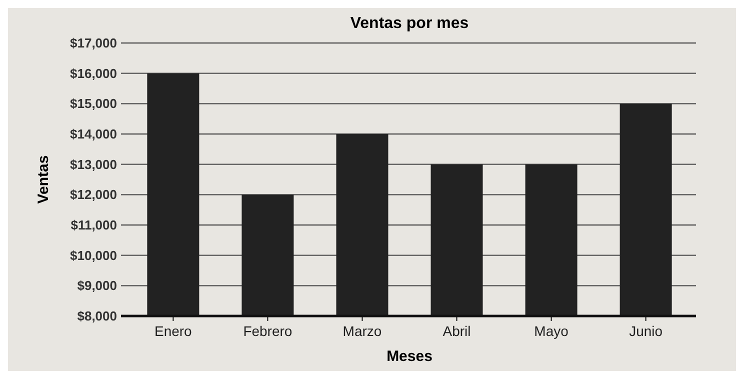 This screenshot has height=379, width=744. Describe the element at coordinates (409, 356) in the screenshot. I see `x-axis-title: Meses` at that location.